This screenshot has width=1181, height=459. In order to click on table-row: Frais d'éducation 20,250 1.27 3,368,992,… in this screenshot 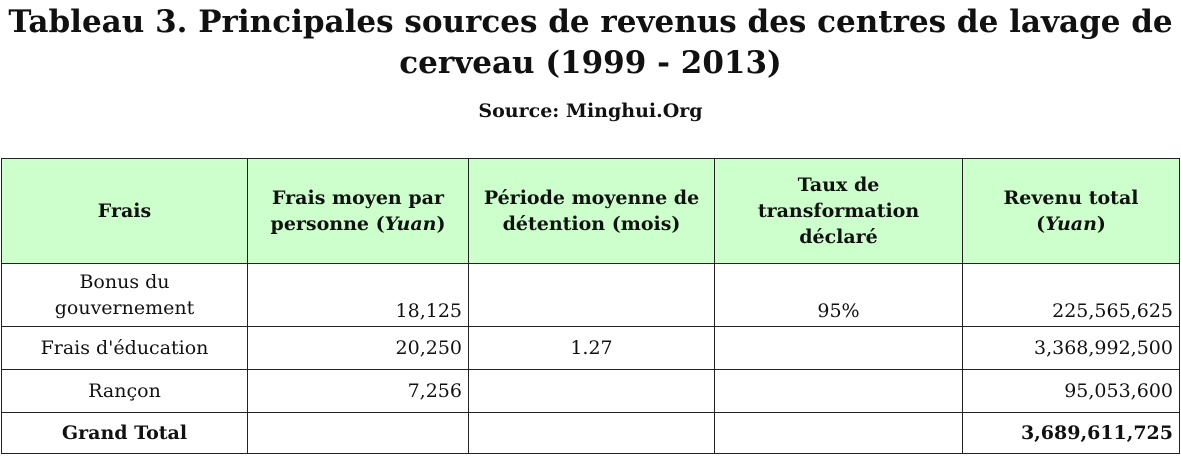, I will do `click(590, 348)`.